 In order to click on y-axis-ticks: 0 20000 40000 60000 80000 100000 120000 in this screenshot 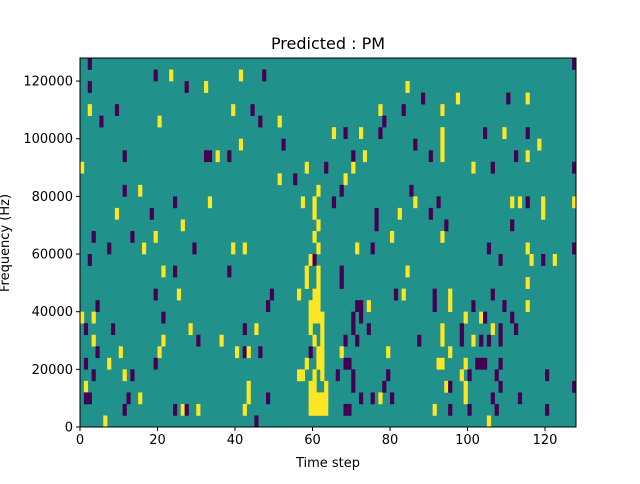, I will do `click(51, 255)`.